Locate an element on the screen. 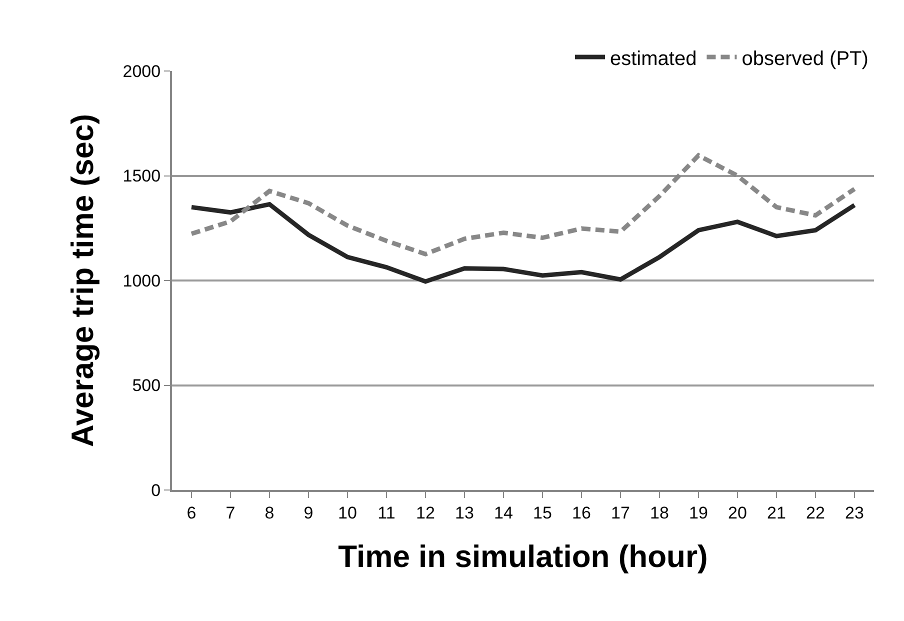 The image size is (904, 621). legend-label: observed (PT) is located at coordinates (805, 59).